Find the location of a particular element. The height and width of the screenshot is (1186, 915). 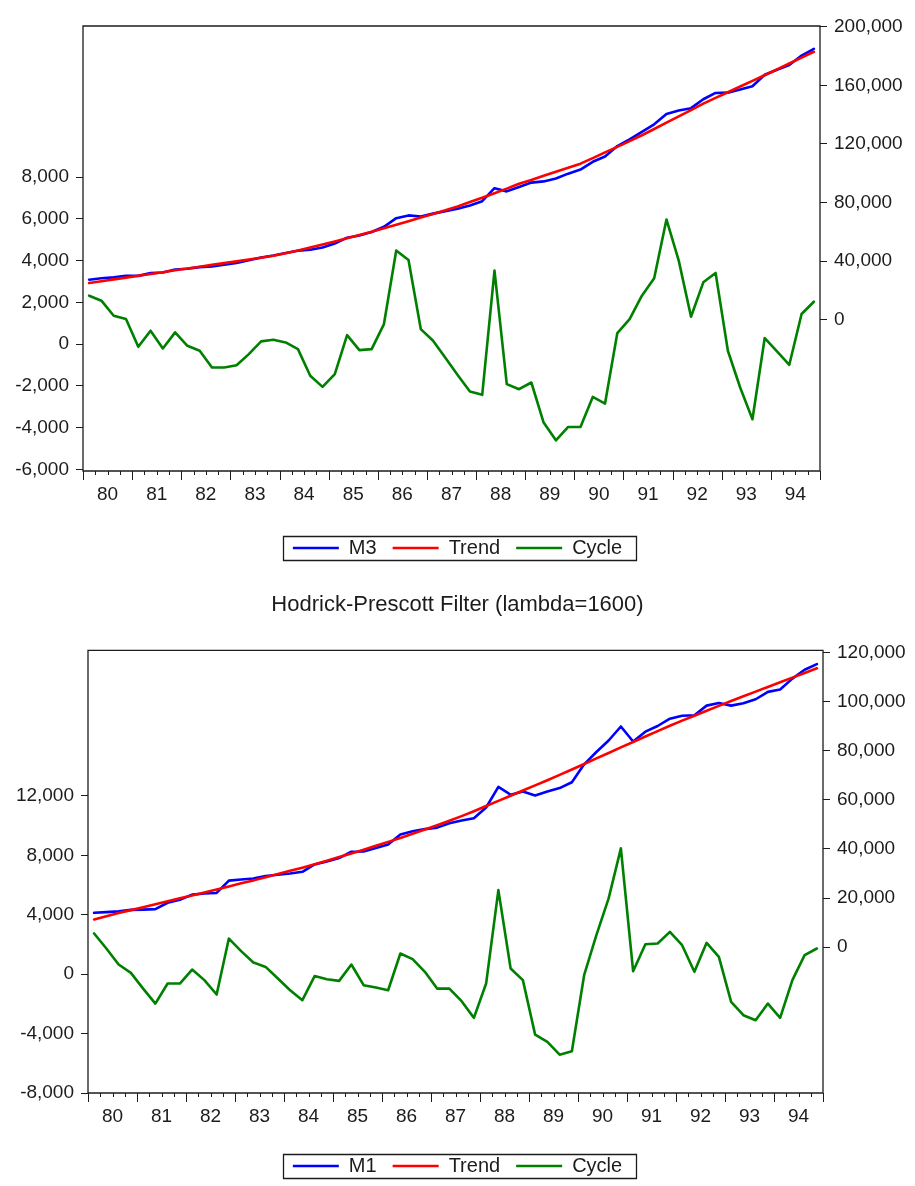

y-tick-label: 6,000 is located at coordinates (45, 218).